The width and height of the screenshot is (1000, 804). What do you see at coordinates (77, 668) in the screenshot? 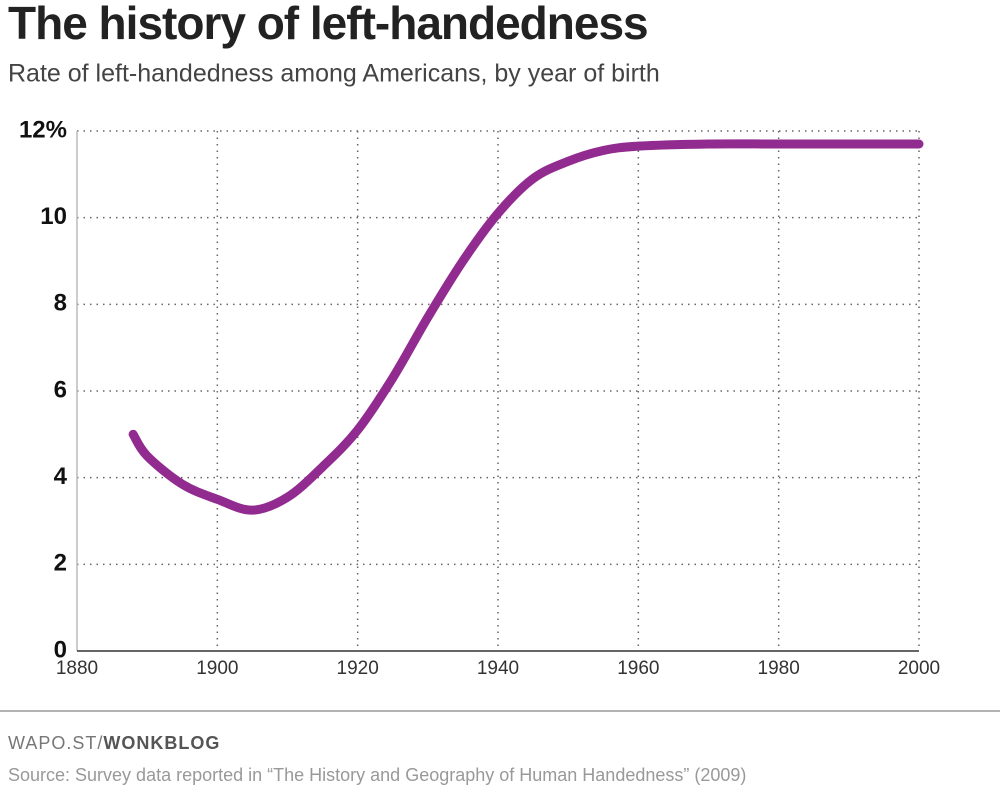
I see `x-tick-label: 1880` at bounding box center [77, 668].